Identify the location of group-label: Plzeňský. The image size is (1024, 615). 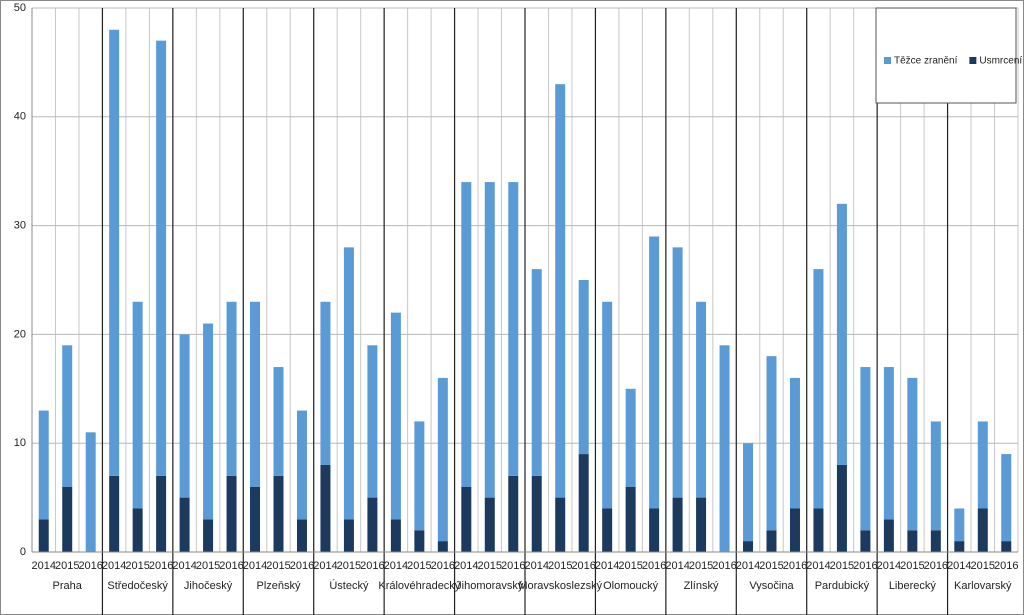
(278, 586).